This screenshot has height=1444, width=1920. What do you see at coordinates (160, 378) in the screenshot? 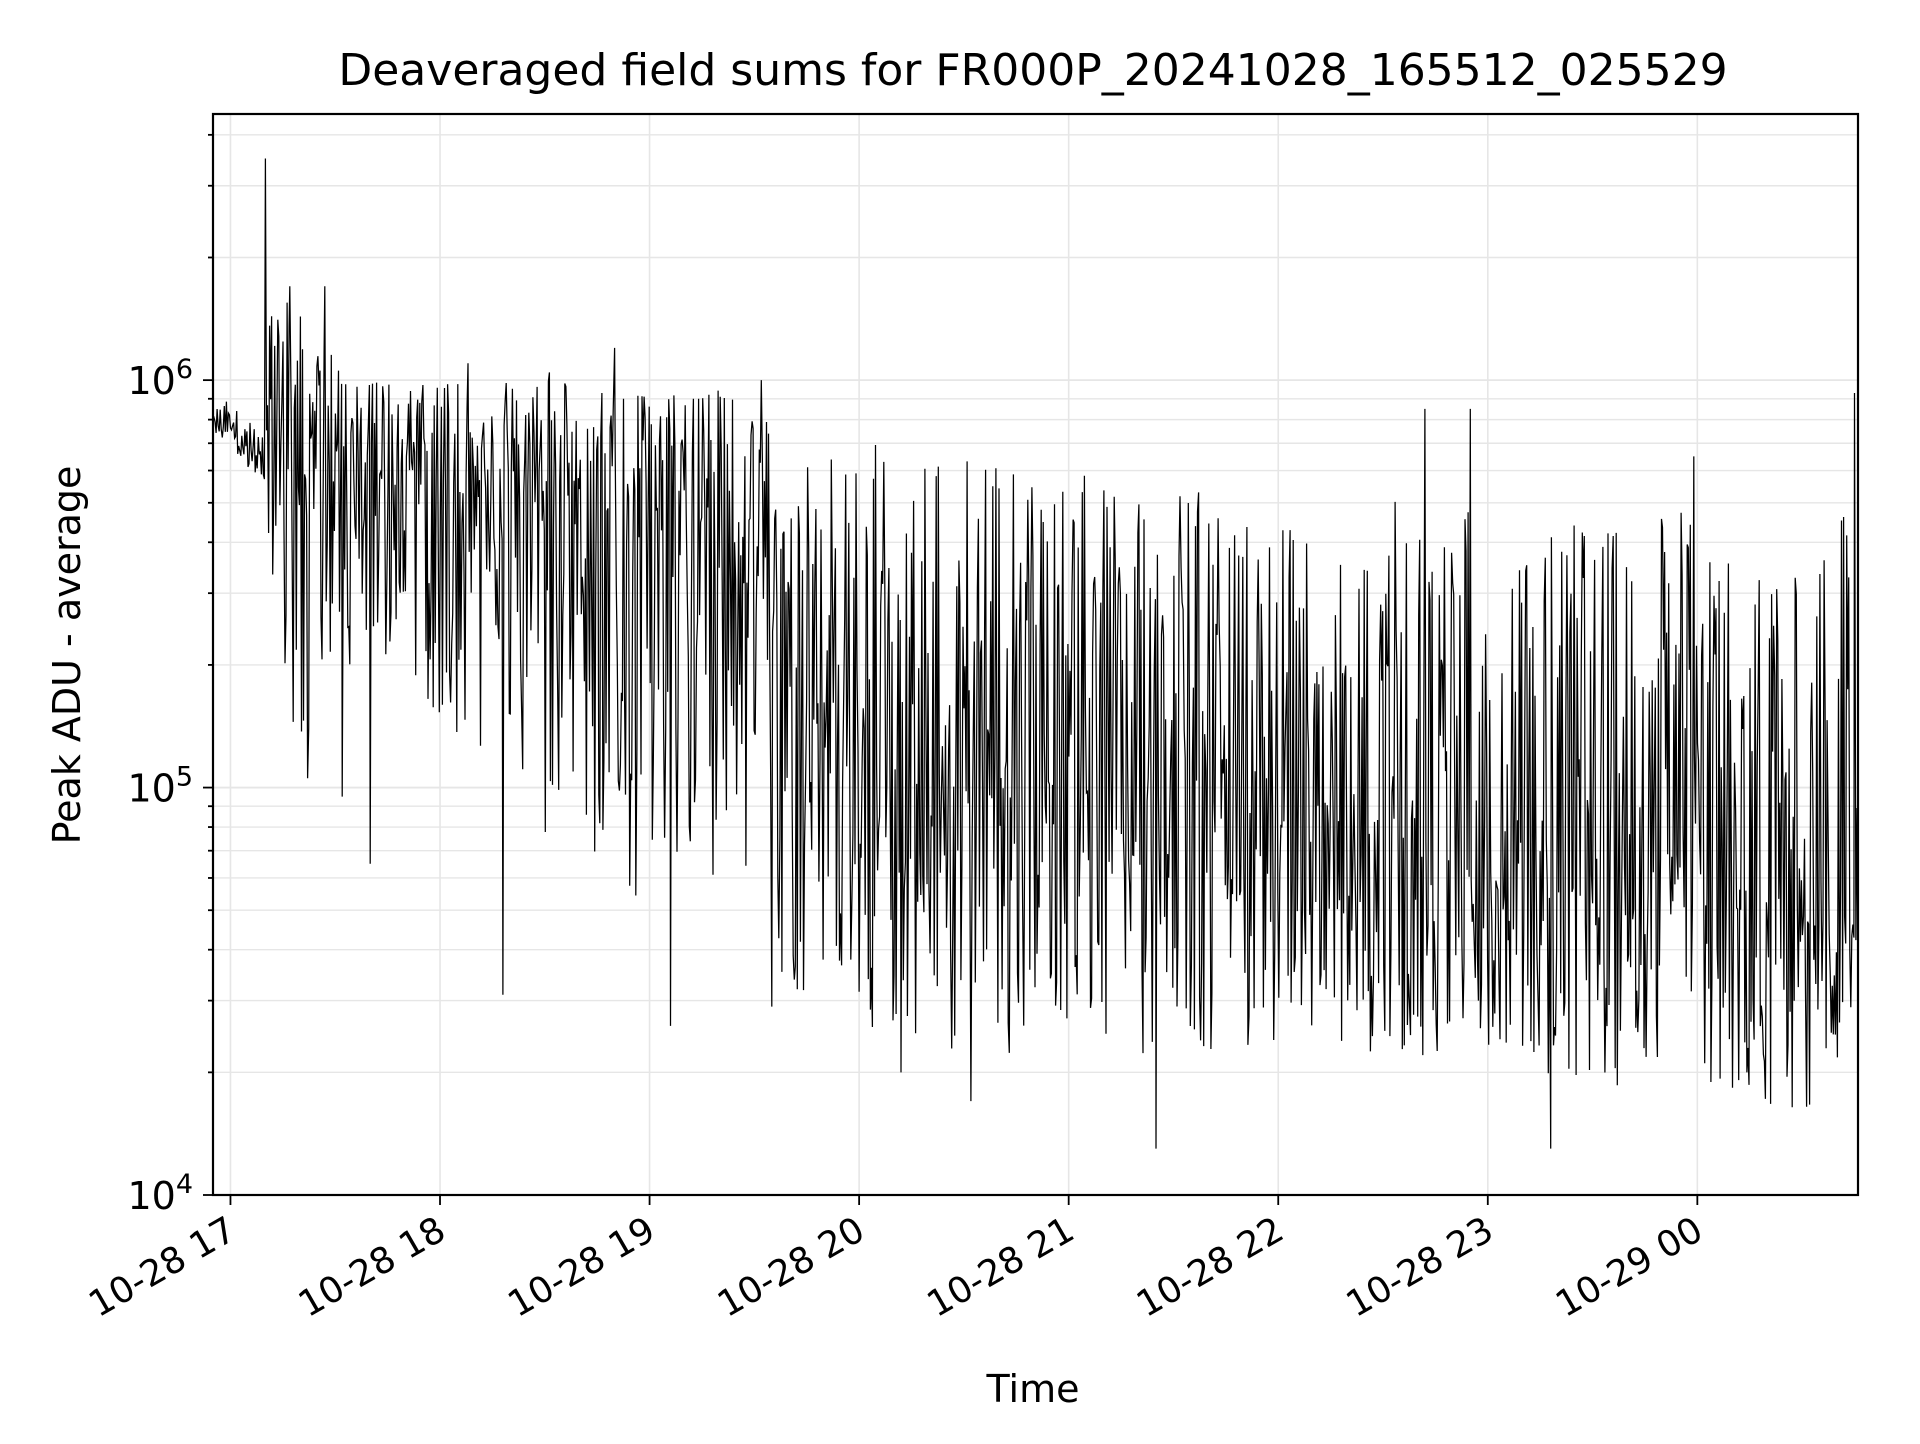
I see `y-tick-label: 106` at bounding box center [160, 378].